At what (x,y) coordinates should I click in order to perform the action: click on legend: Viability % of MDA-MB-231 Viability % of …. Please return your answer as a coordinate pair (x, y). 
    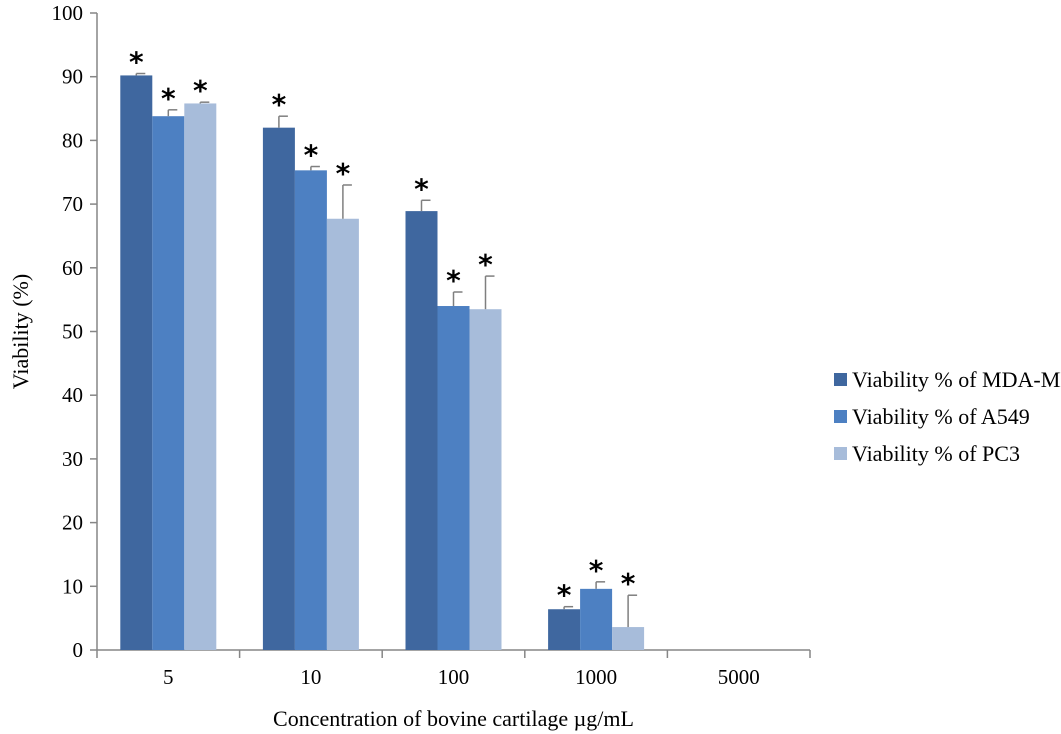
    Looking at the image, I should click on (947, 416).